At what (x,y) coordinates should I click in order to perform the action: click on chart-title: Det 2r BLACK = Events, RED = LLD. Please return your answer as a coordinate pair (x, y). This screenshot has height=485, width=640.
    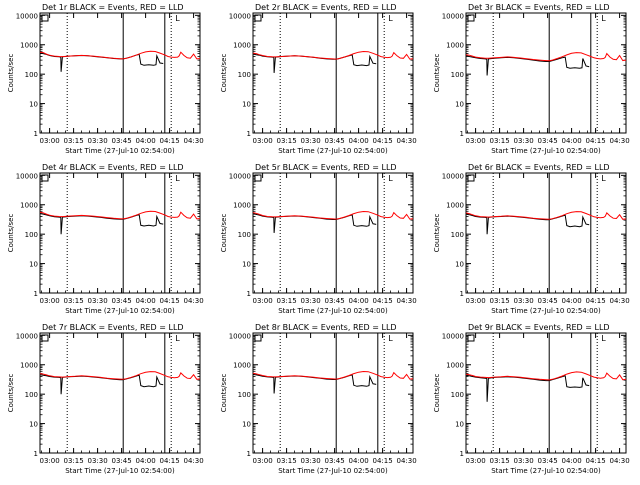
    Looking at the image, I should click on (326, 7).